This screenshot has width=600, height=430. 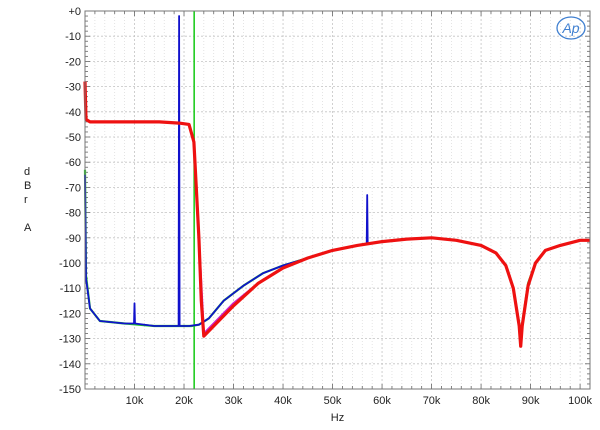 I want to click on x-axis-title: Hz, so click(x=337, y=418).